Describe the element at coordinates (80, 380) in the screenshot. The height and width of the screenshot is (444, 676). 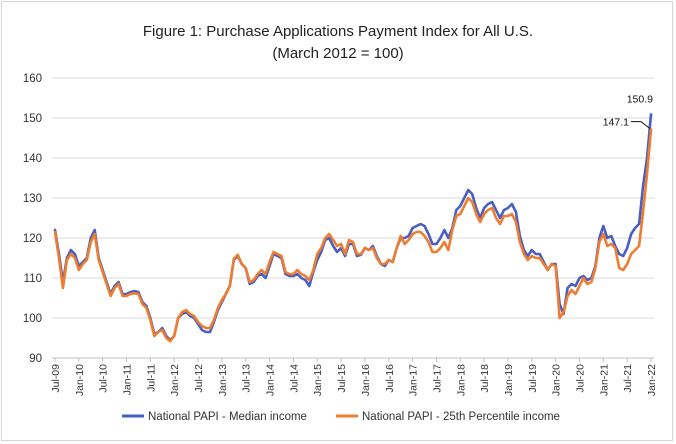
I see `x-tick-label-Jan-10: Jan-10` at that location.